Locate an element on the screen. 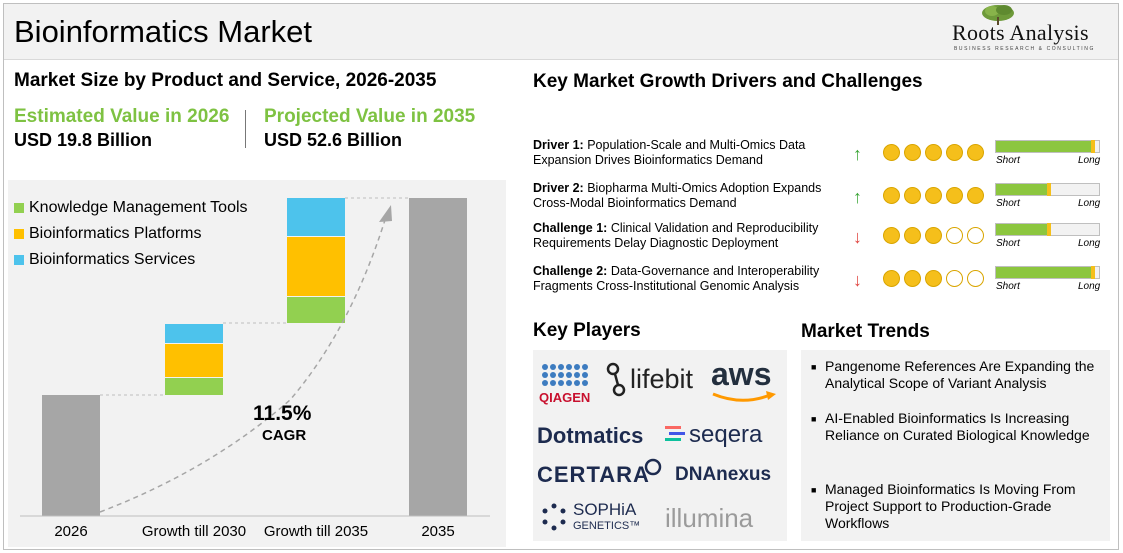 Image resolution: width=1123 pixels, height=553 pixels. player-illumina: illumina is located at coordinates (709, 518).